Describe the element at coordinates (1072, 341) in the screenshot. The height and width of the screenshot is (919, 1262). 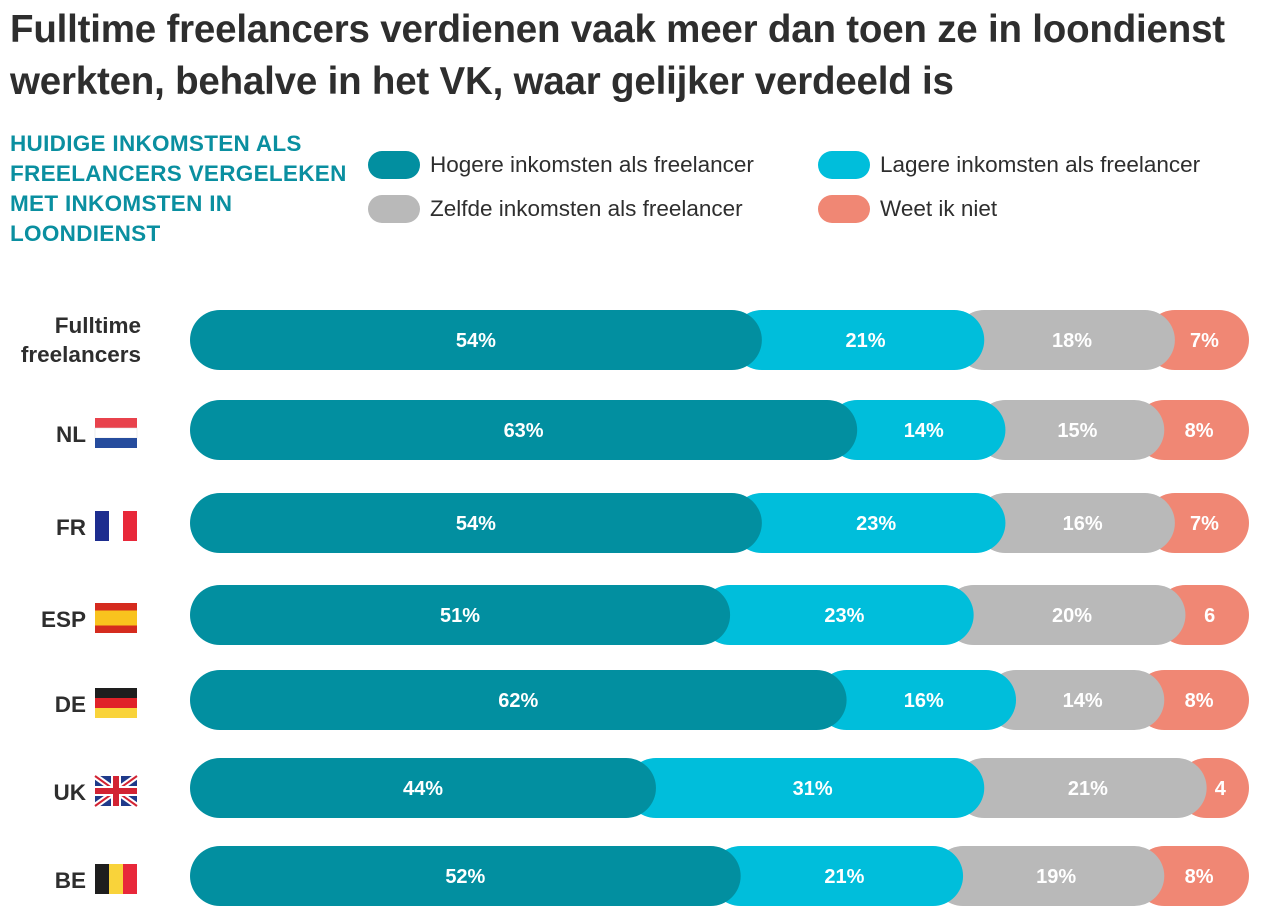
I see `data-label: 18%` at that location.